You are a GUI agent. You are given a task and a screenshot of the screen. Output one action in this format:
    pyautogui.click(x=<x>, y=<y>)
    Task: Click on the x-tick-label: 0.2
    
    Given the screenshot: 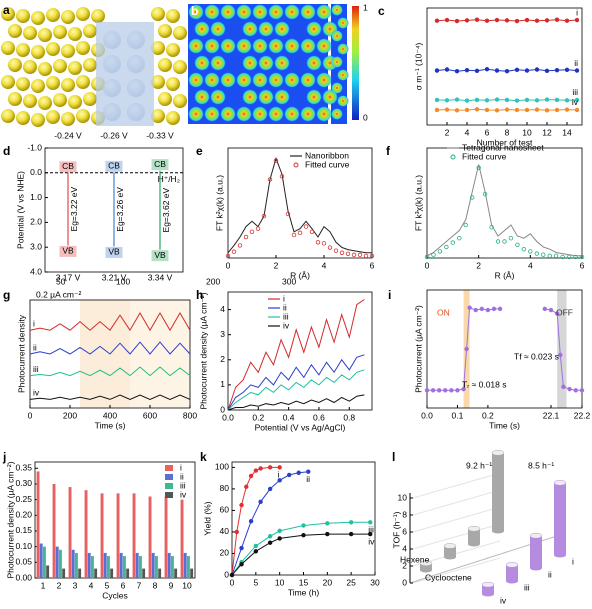 What is the action you would take?
    pyautogui.click(x=258, y=417)
    